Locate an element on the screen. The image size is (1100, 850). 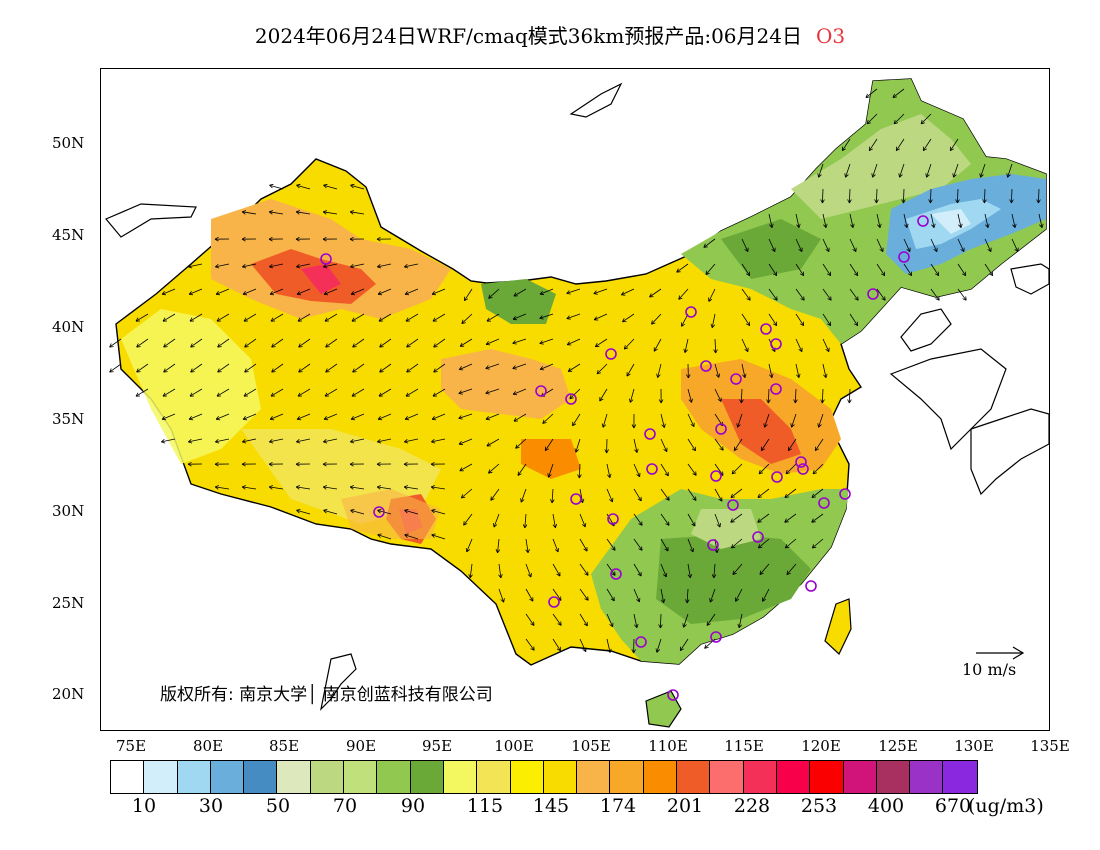
region-green-se is located at coordinates (733, 579).